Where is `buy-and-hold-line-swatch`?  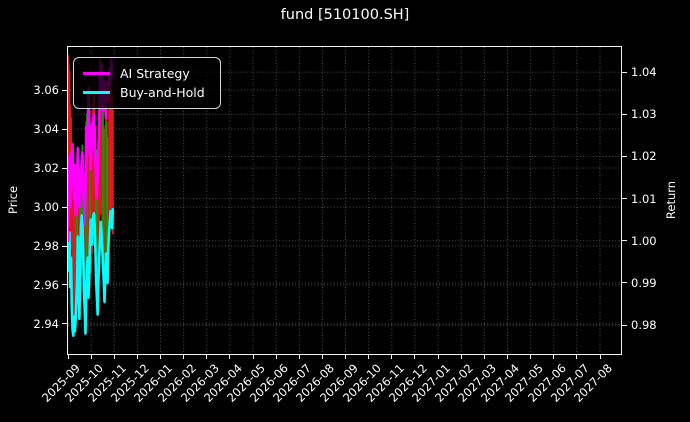
buy-and-hold-line-swatch is located at coordinates (96, 92).